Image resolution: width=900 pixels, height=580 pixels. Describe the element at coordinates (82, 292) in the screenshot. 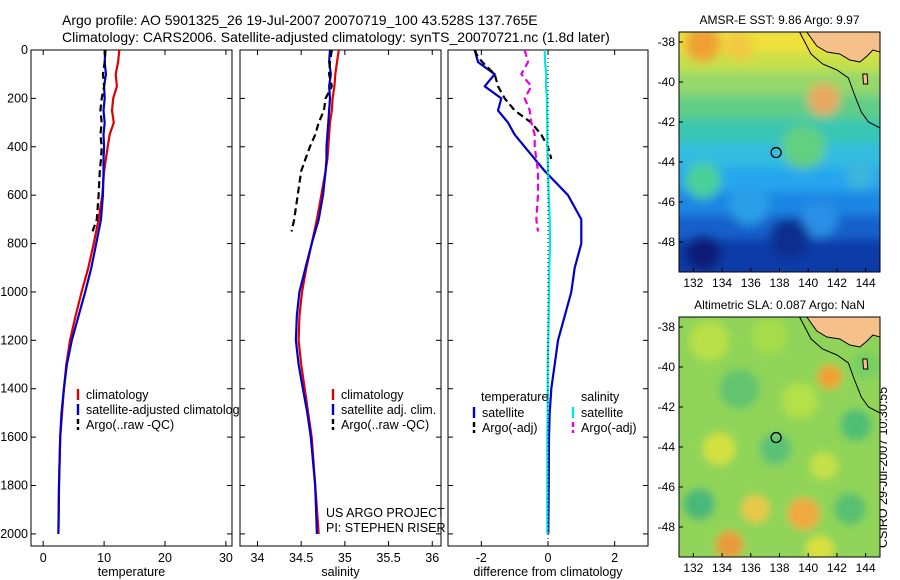

I see `series-line-satellite-adjusted-climatology` at that location.